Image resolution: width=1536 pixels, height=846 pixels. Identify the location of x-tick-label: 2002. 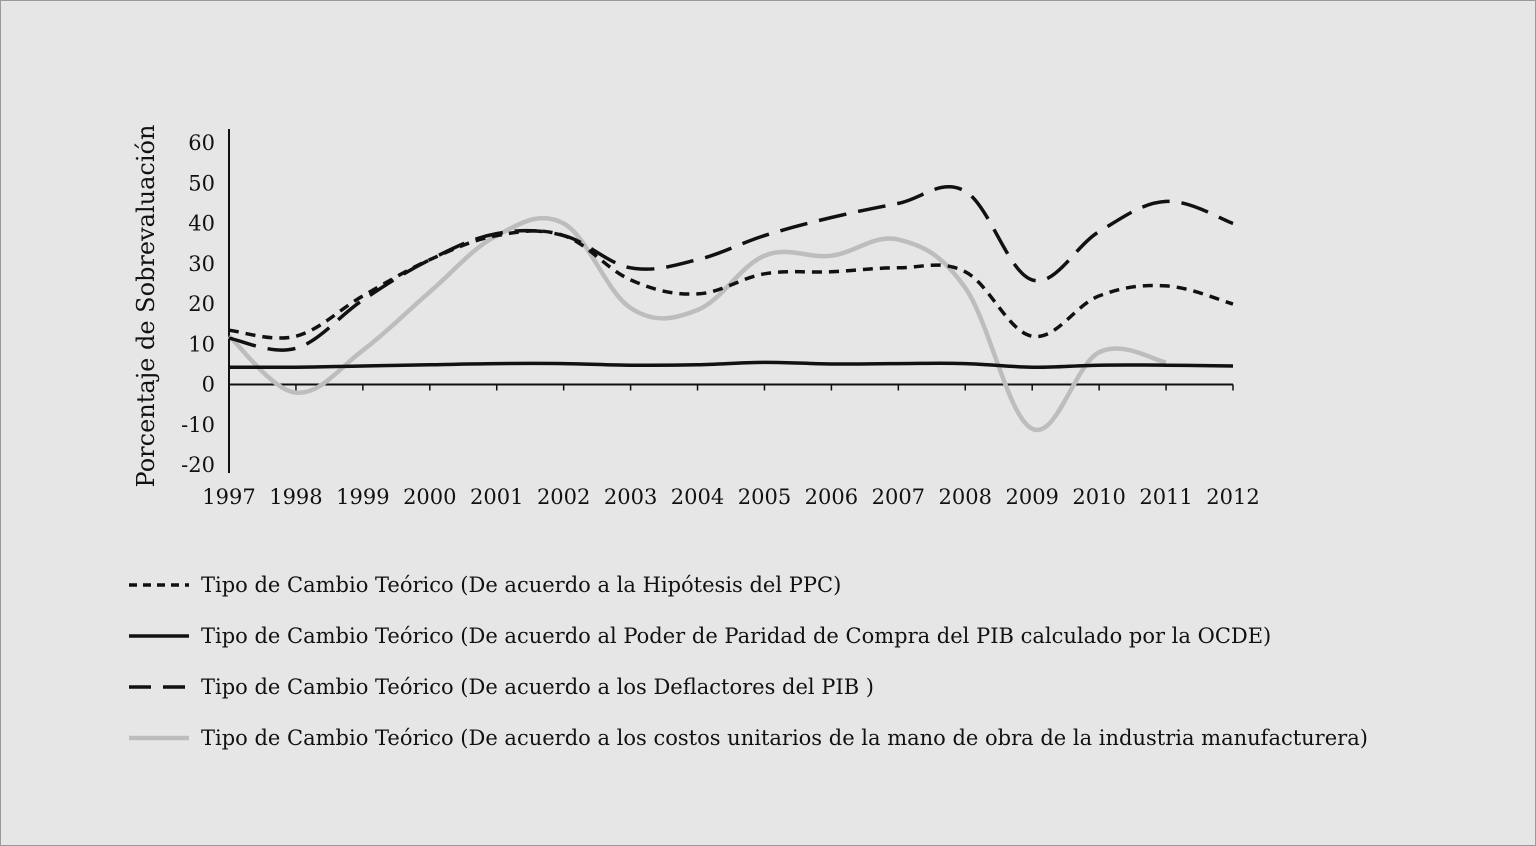
(563, 497).